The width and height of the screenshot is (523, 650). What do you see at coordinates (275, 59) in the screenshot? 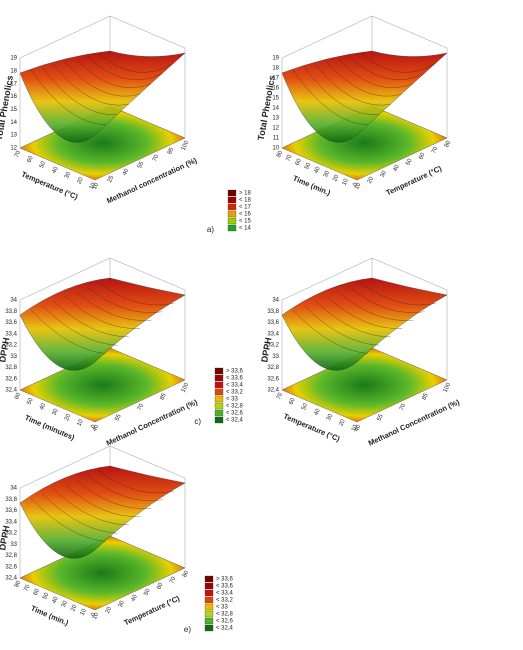
I see `z-tick-label: 19` at bounding box center [275, 59].